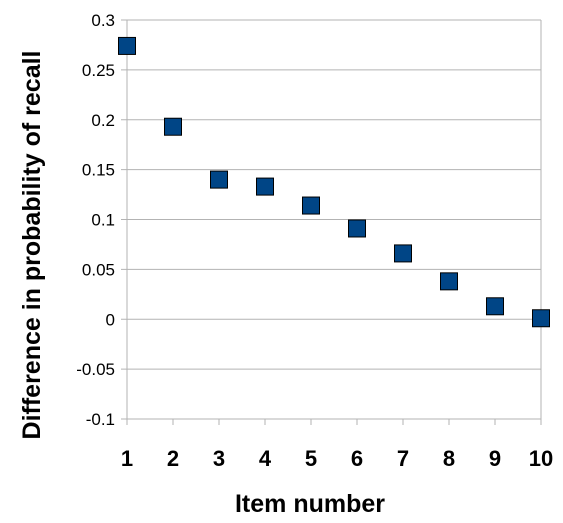  Describe the element at coordinates (98, 70) in the screenshot. I see `y-tick-label: 0.25` at that location.